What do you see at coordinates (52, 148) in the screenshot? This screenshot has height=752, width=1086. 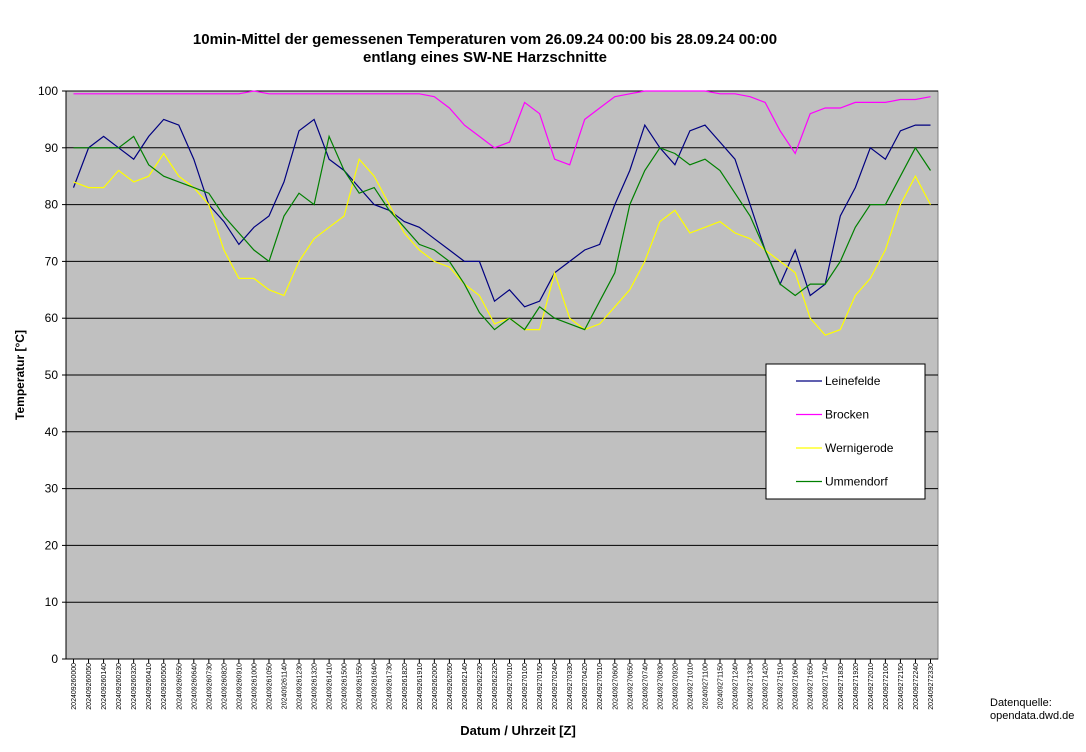 I see `y-tick-label: 90` at bounding box center [52, 148].